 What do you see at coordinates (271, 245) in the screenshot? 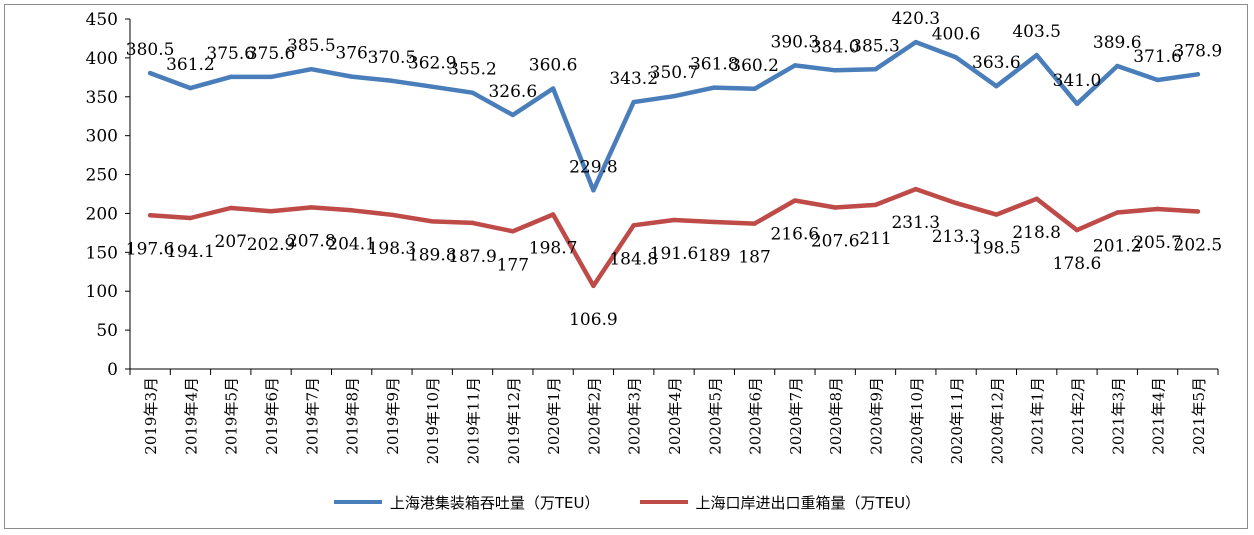
I see `data-label-heavy-containers: 202.9` at bounding box center [271, 245].